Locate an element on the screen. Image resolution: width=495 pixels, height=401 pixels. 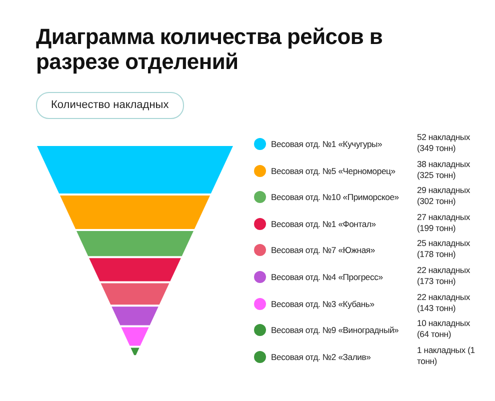
category-label: Весовая отд. №7 «Южная» is located at coordinates (323, 250).